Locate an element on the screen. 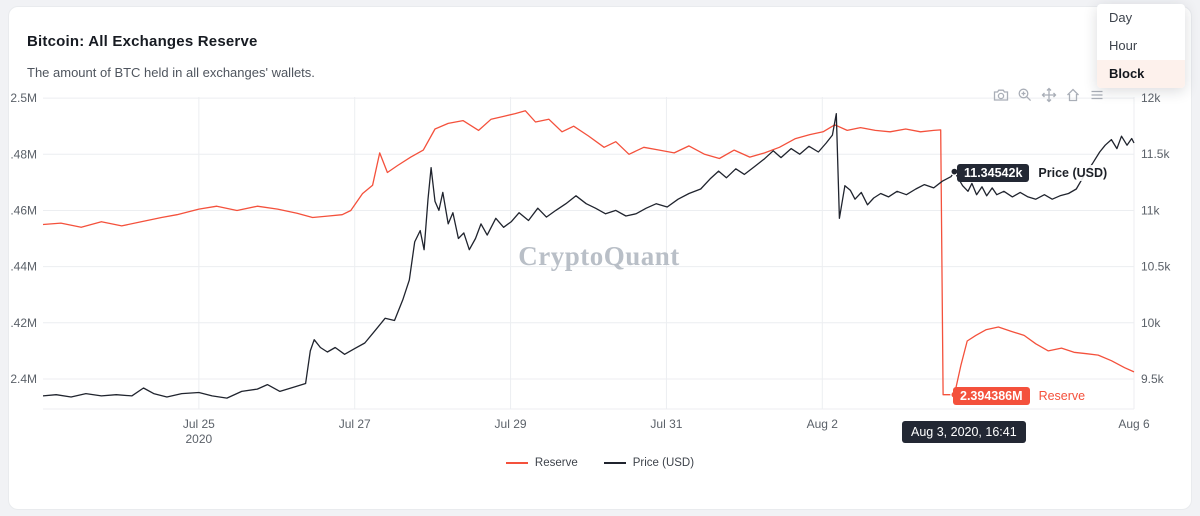 The width and height of the screenshot is (1200, 516). x-tick-label: Jul 29 is located at coordinates (511, 424).